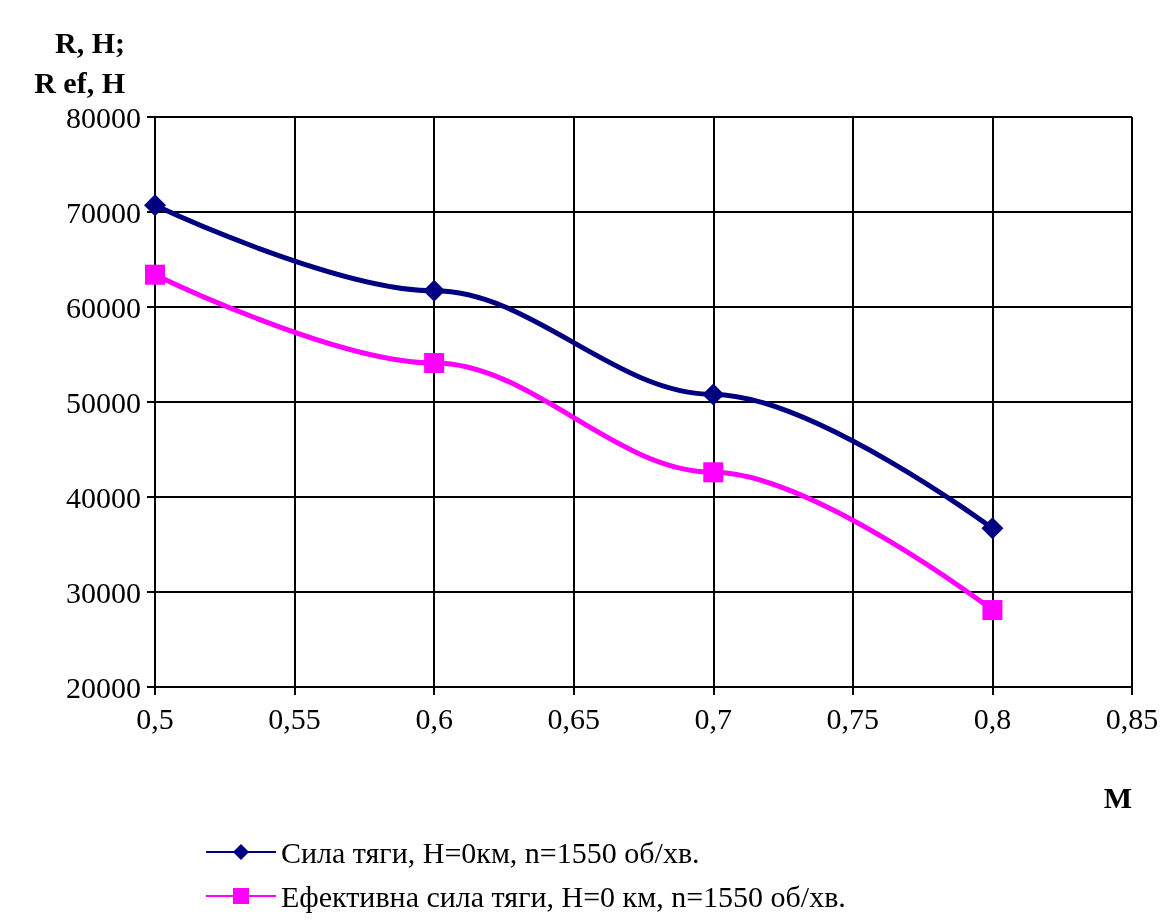 Image resolution: width=1175 pixels, height=924 pixels. Describe the element at coordinates (434, 718) in the screenshot. I see `x-tick-label: 0,6` at that location.